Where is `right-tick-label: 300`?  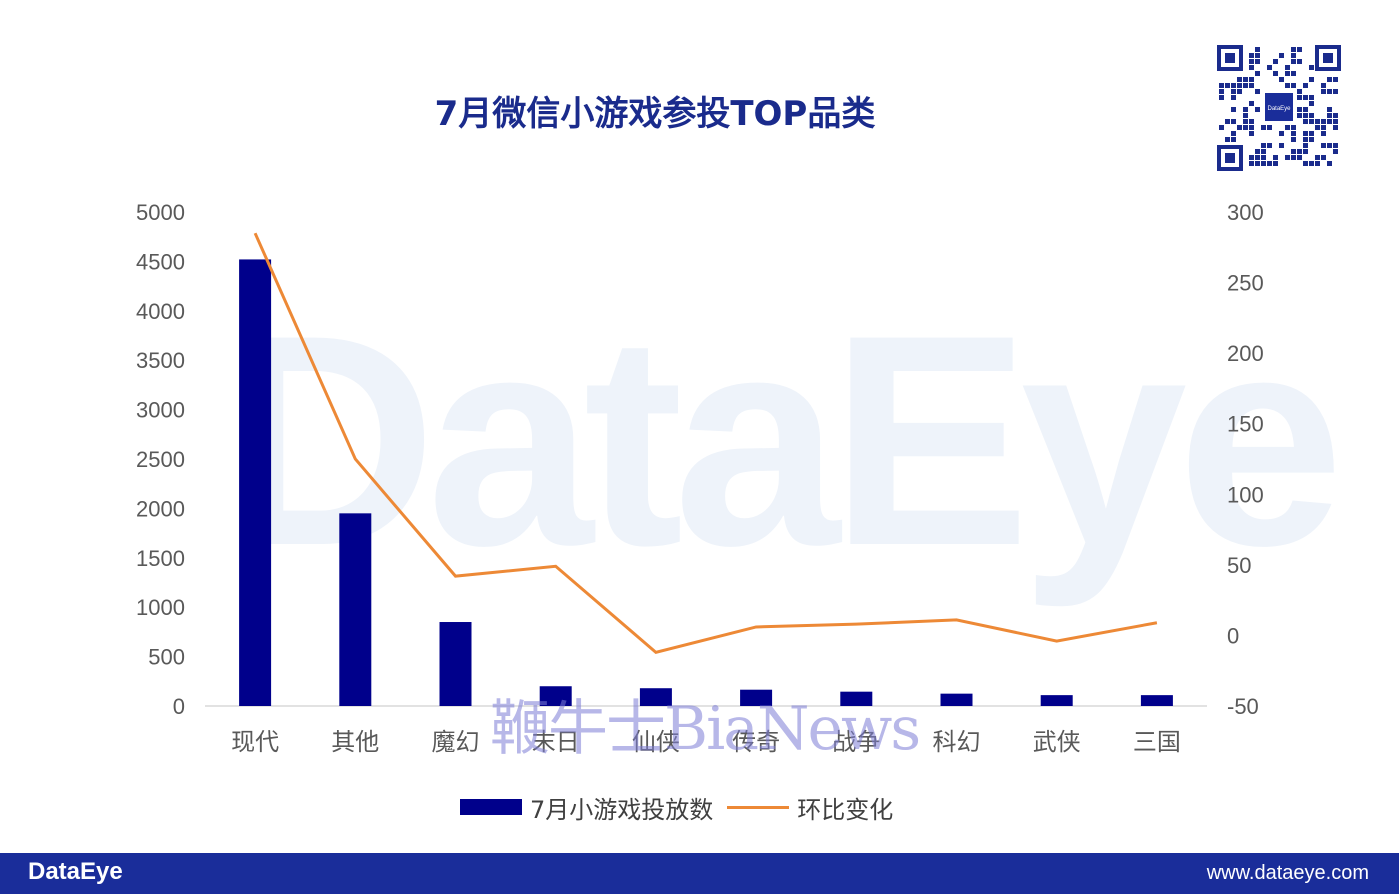 right-tick-label: 300 is located at coordinates (1245, 212).